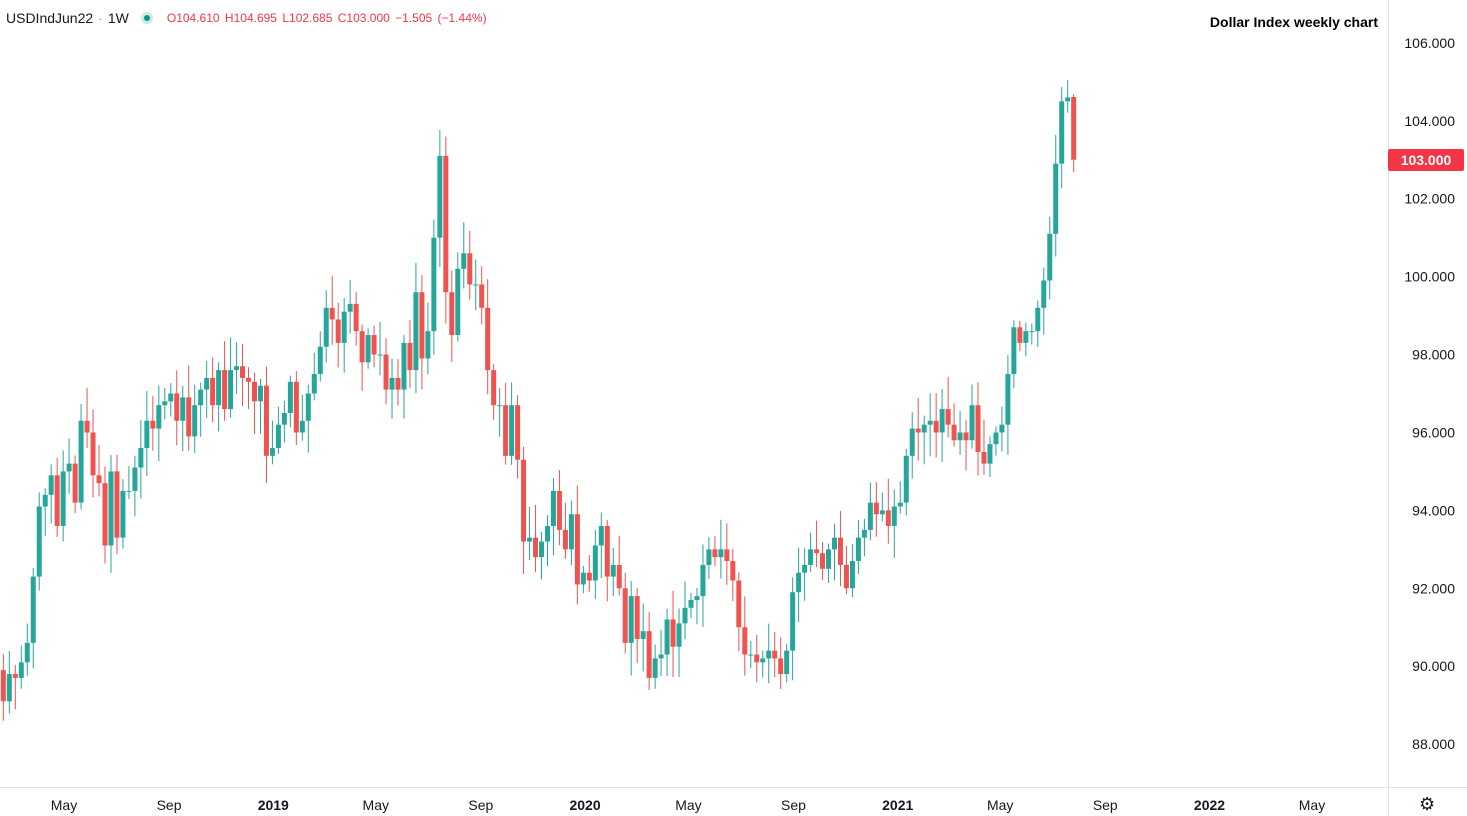 This screenshot has width=1467, height=816. Describe the element at coordinates (118, 18) in the screenshot. I see `interval-label: 1W` at that location.